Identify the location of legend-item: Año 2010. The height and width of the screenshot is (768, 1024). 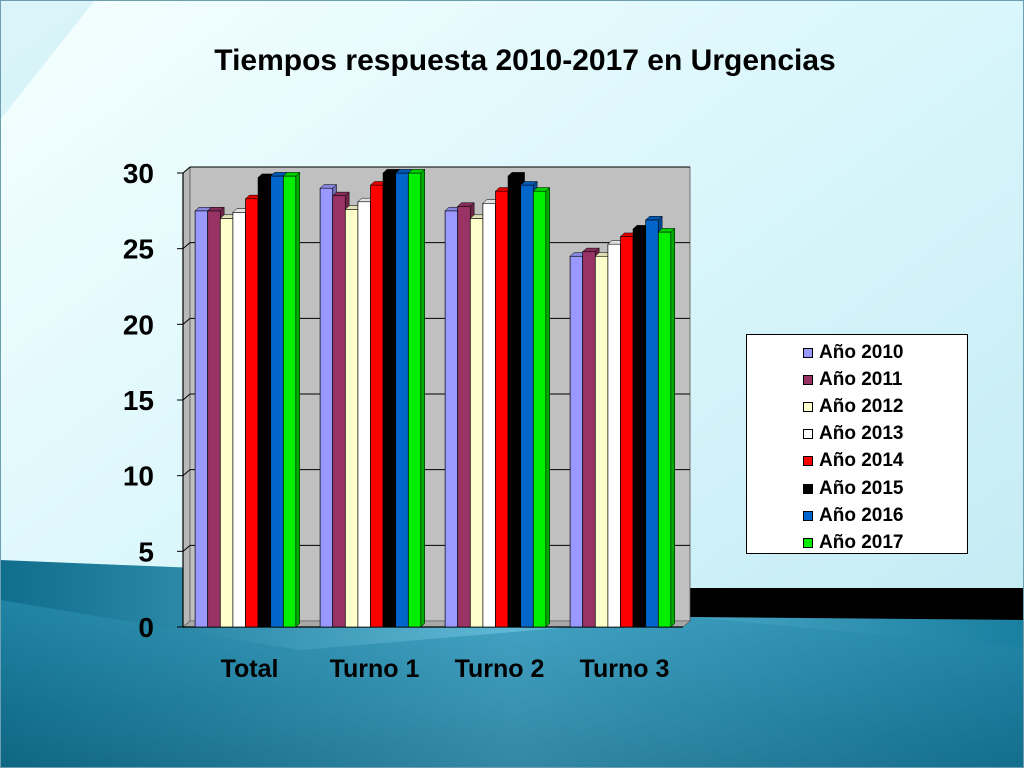
(885, 352).